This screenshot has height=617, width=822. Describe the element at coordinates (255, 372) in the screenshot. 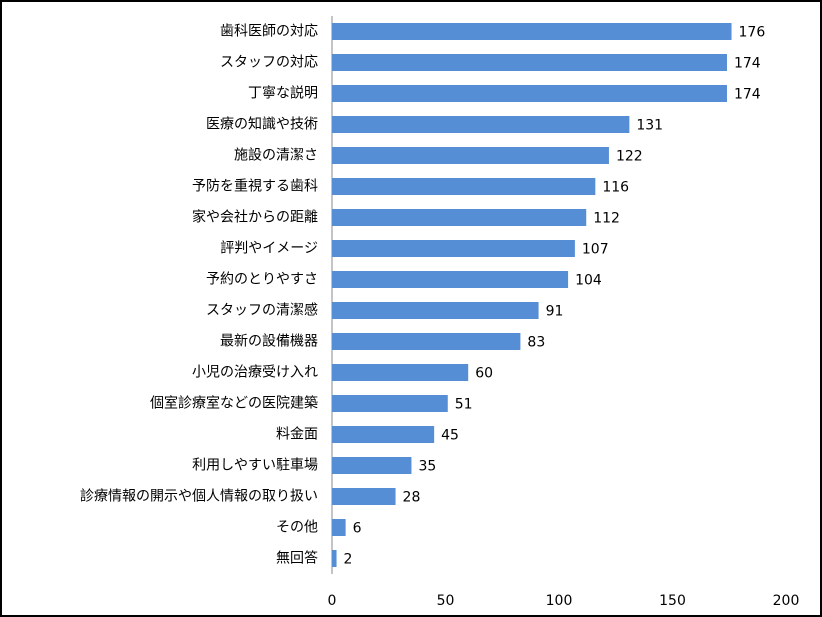

I see `y-tick-label: 小児の治療受け入れ` at that location.